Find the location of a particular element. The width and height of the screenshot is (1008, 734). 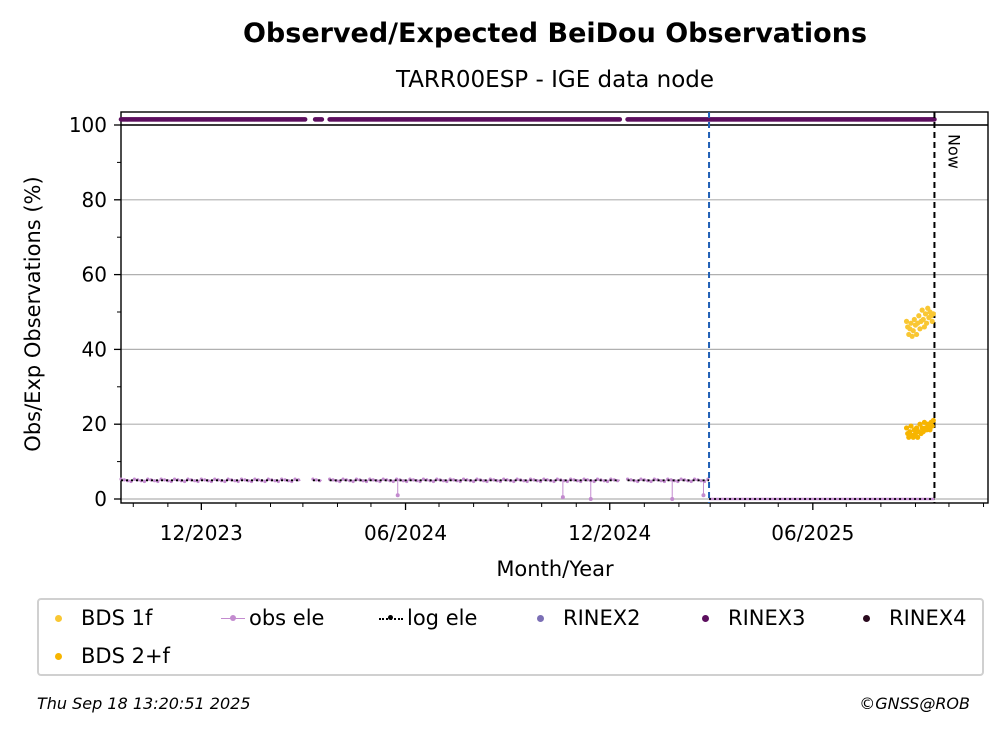

legend-marker-obs-ele is located at coordinates (233, 619).